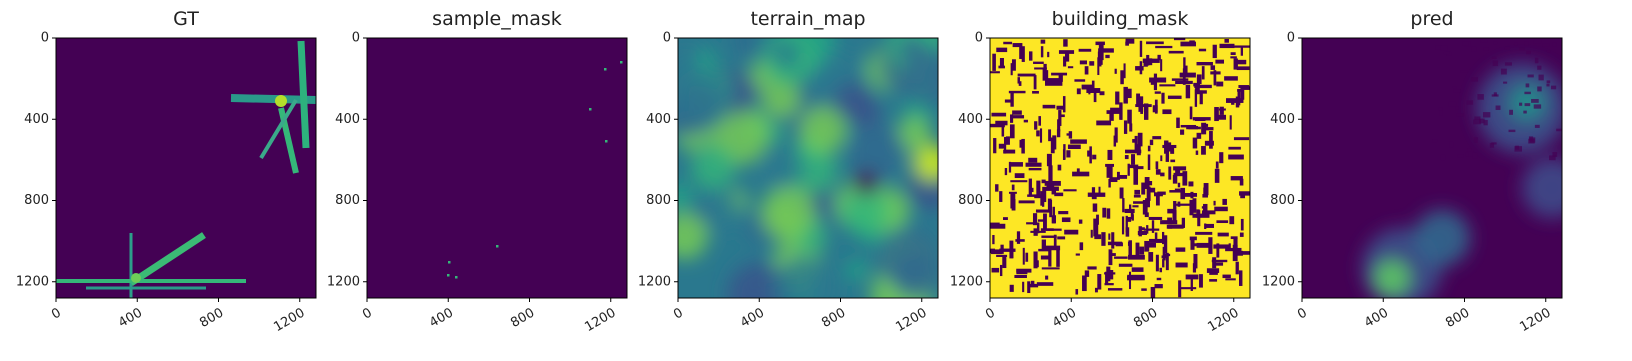  I want to click on y-tick-label: 400, so click(658, 119).